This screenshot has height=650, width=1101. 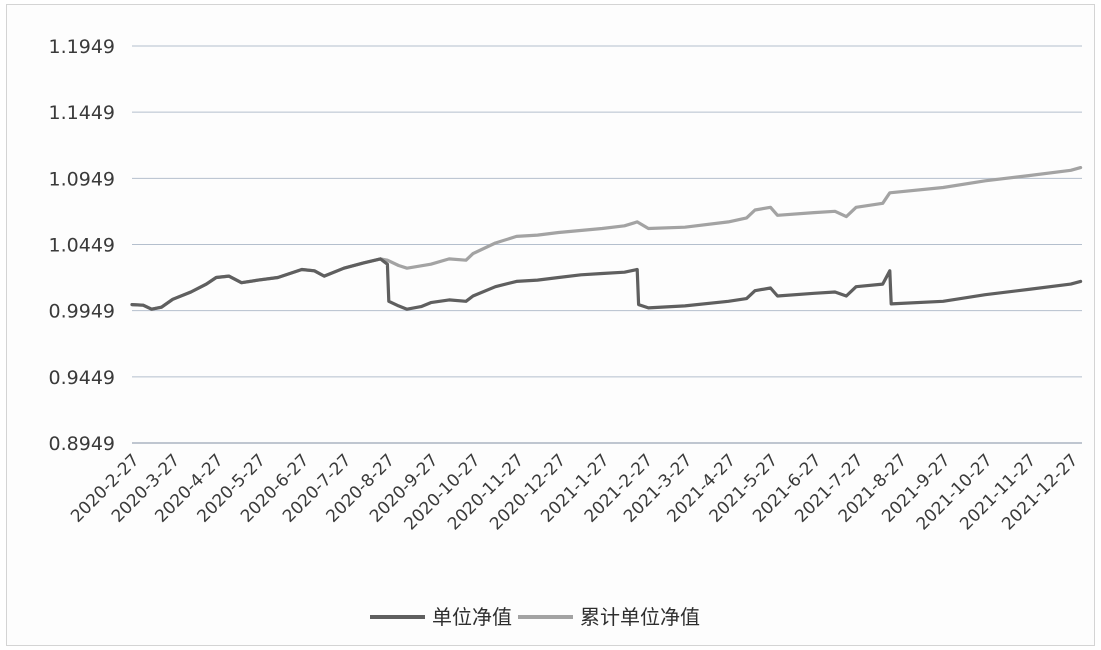 What do you see at coordinates (640, 617) in the screenshot?
I see `legend-label: 累计单位净值` at bounding box center [640, 617].